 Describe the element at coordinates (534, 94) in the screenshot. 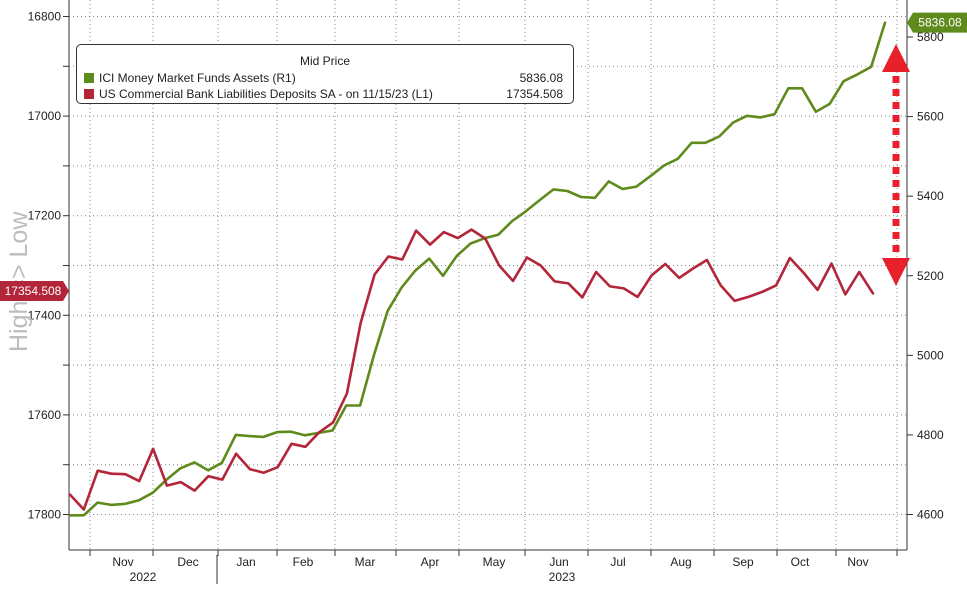

I see `legend-value: 17354.508` at that location.